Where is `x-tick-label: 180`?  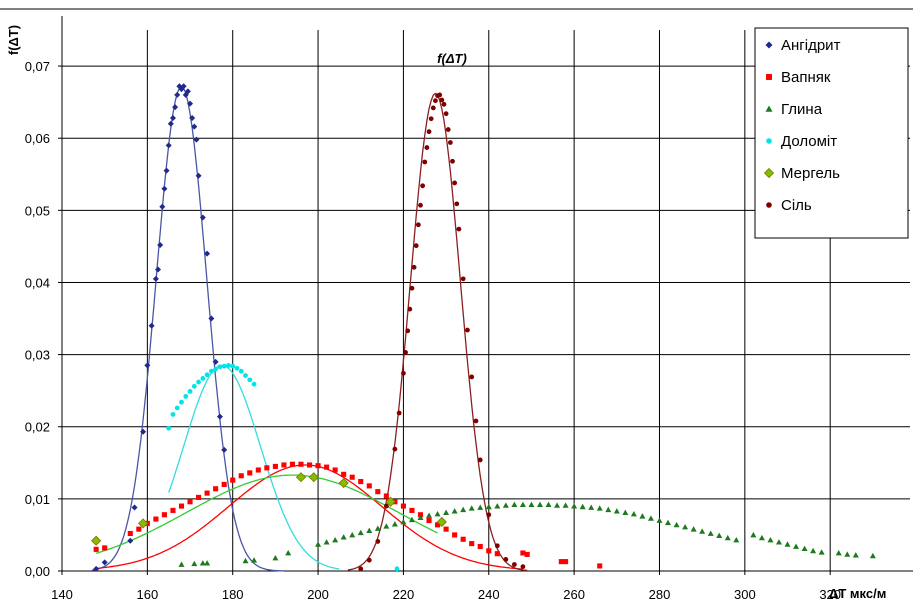
x-tick-label: 180 is located at coordinates (233, 594).